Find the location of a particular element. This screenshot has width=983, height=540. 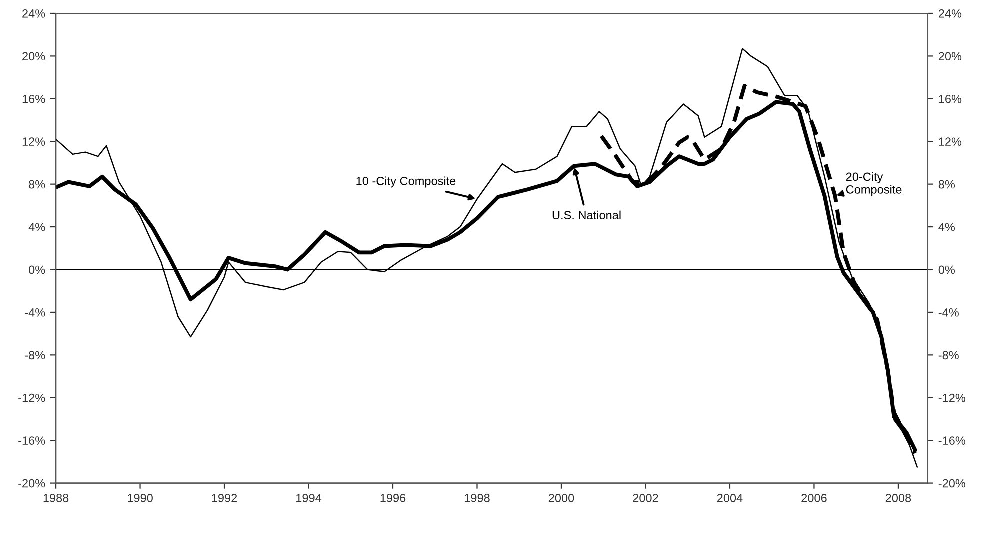

y2-tick-label: 12% is located at coordinates (950, 142).